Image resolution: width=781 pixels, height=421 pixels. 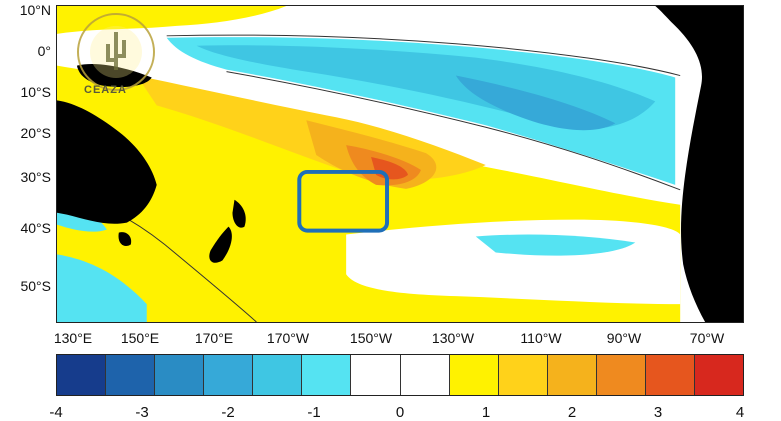 I want to click on colorbar-tick: -1, so click(x=314, y=412).